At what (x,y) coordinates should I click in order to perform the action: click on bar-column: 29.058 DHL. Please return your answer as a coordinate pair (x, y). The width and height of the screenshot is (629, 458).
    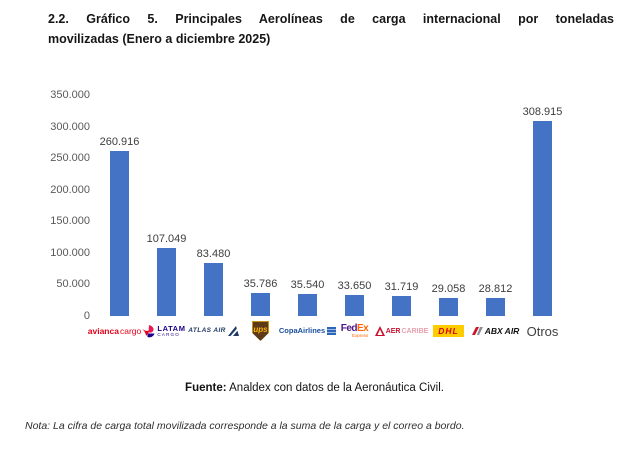
    Looking at the image, I should click on (448, 220).